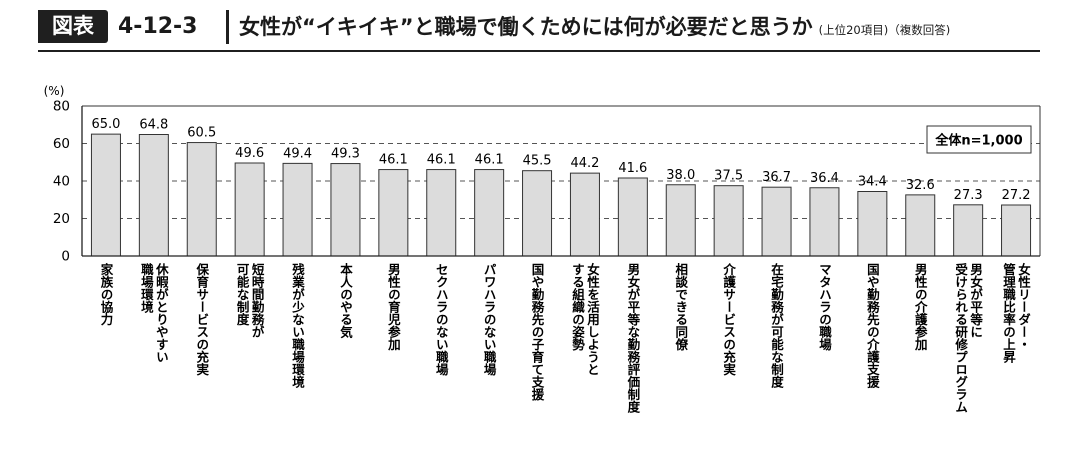  What do you see at coordinates (592, 319) in the screenshot?
I see `category-label: 女性を活用しようと` at bounding box center [592, 319].